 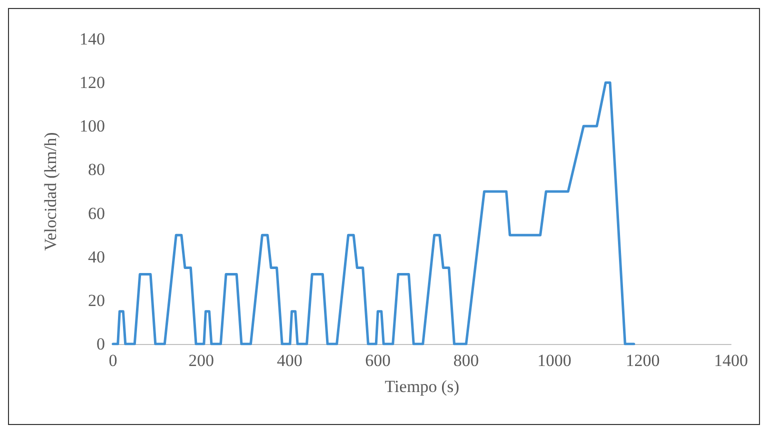 I want to click on y-tick-label: 120, so click(x=92, y=82).